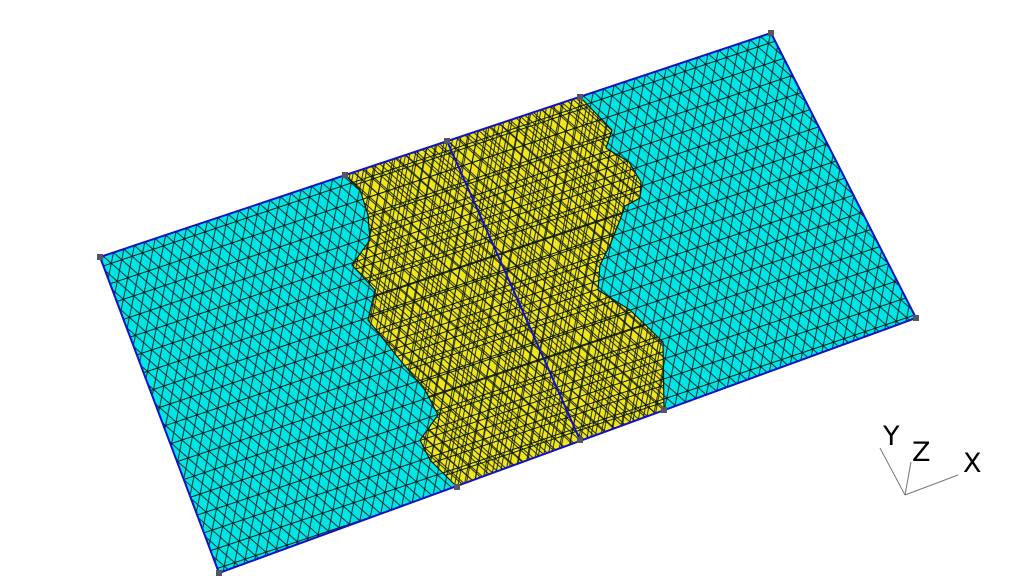 Image resolution: width=1024 pixels, height=576 pixels. I want to click on material-interface-boundary-right, so click(622, 253).